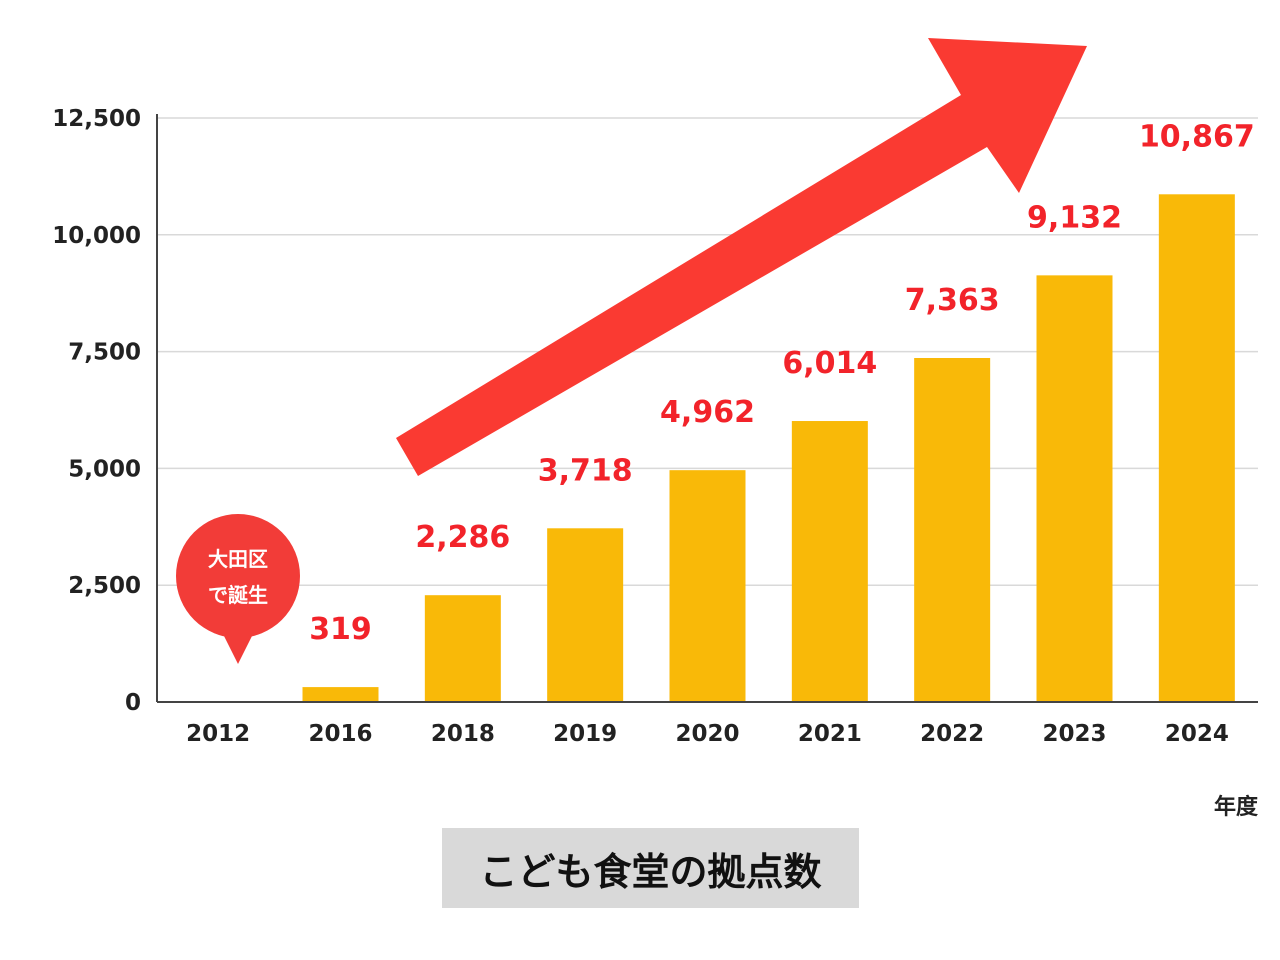  I want to click on x-tick-label: 2024, so click(1197, 734).